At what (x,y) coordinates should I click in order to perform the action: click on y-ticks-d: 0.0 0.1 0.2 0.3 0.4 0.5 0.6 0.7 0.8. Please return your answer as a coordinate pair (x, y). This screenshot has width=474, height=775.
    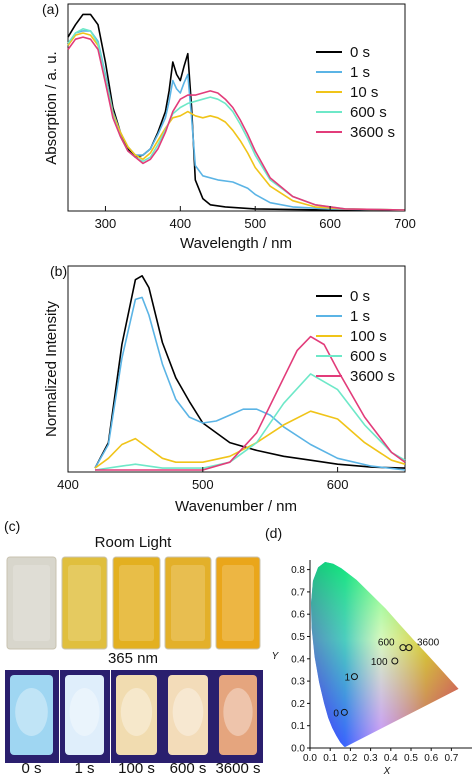
    Looking at the image, I should click on (300, 660).